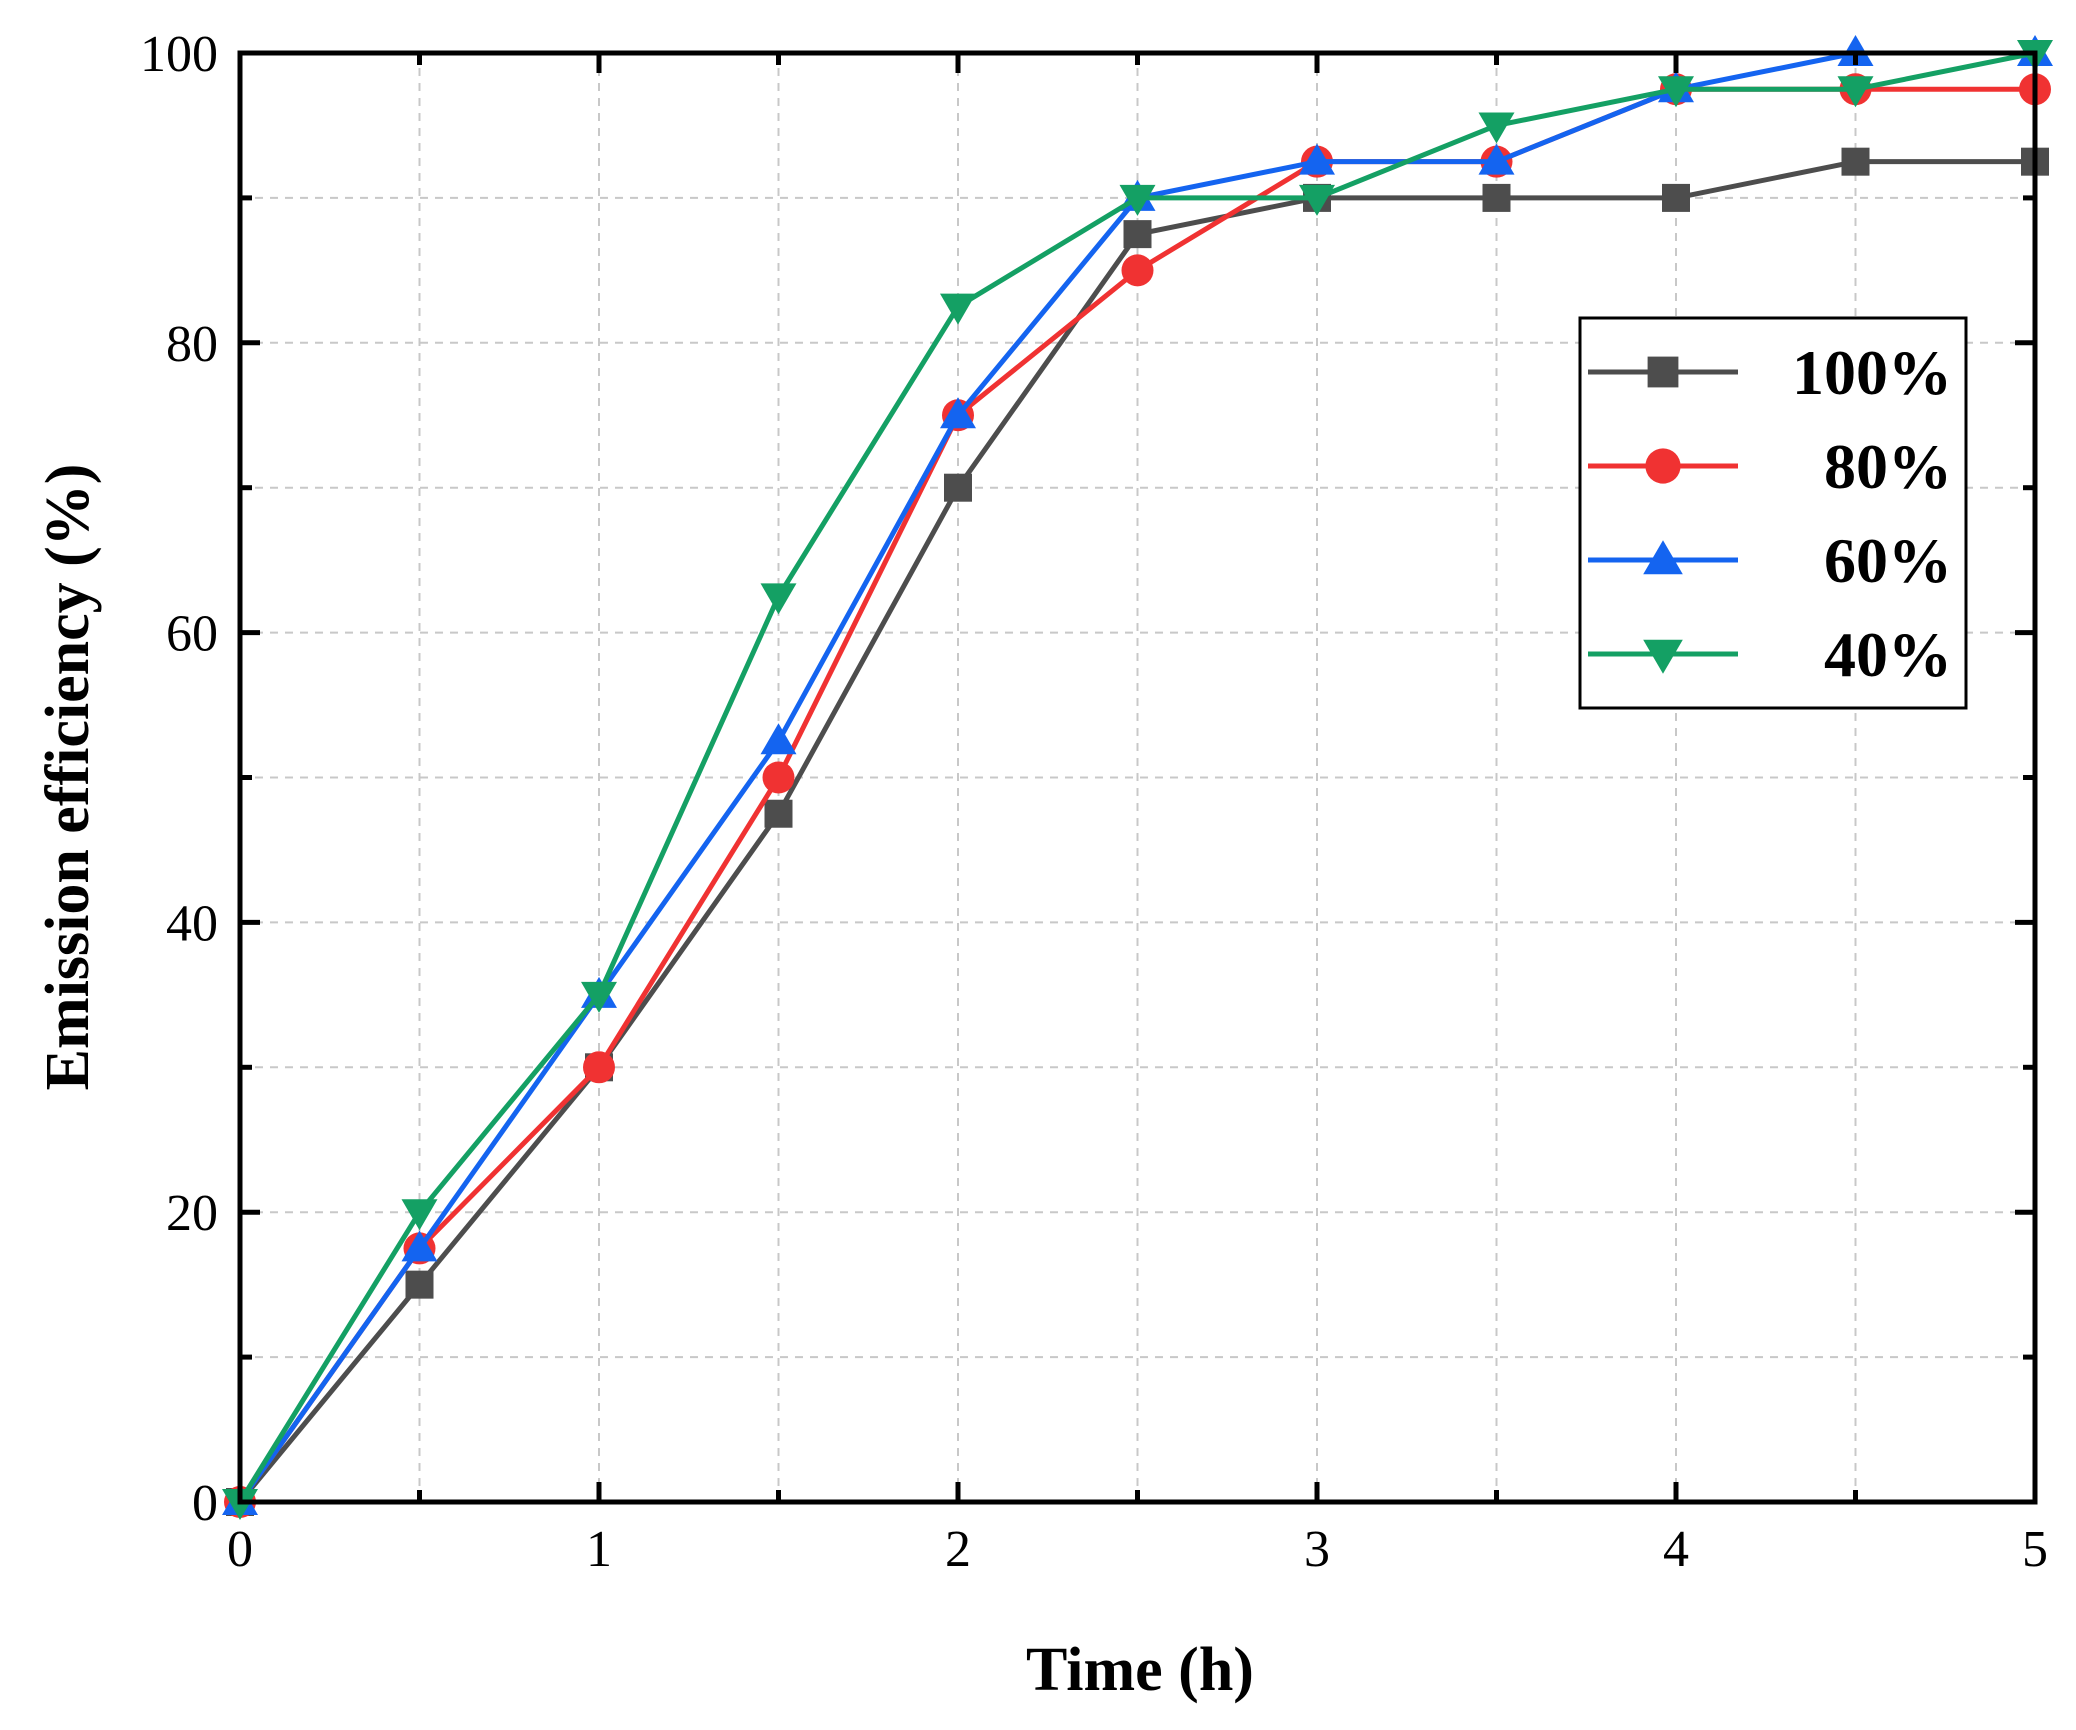 The image size is (2076, 1730). Describe the element at coordinates (599, 1549) in the screenshot. I see `x-tick-label: 1` at that location.